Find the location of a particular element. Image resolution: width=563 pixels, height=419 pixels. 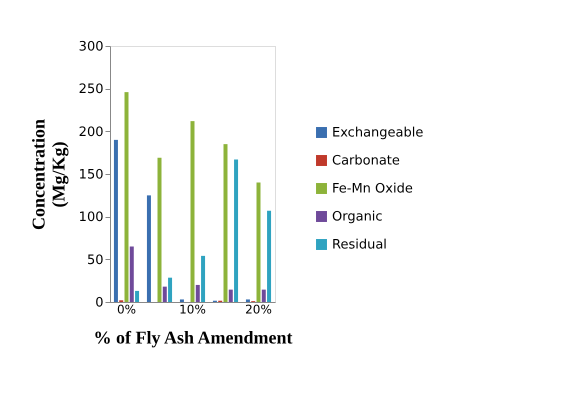

x-tick-label: 20% is located at coordinates (258, 309).